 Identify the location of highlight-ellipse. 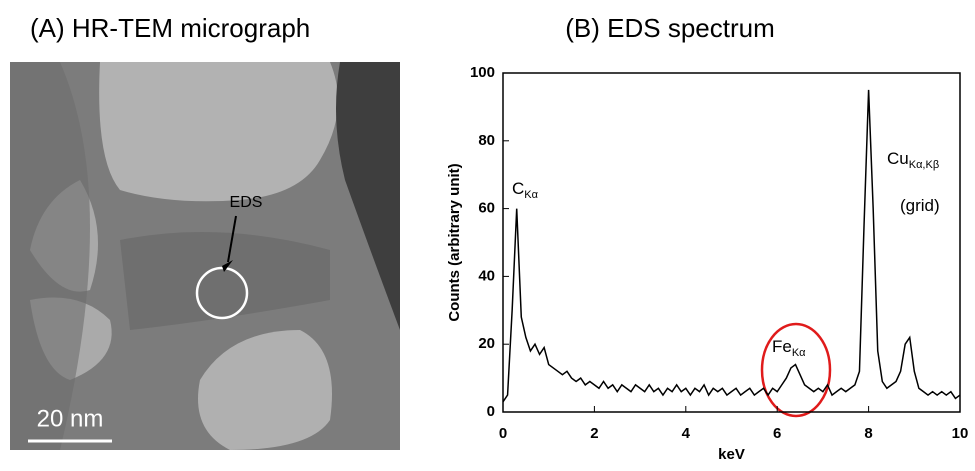
(796, 370).